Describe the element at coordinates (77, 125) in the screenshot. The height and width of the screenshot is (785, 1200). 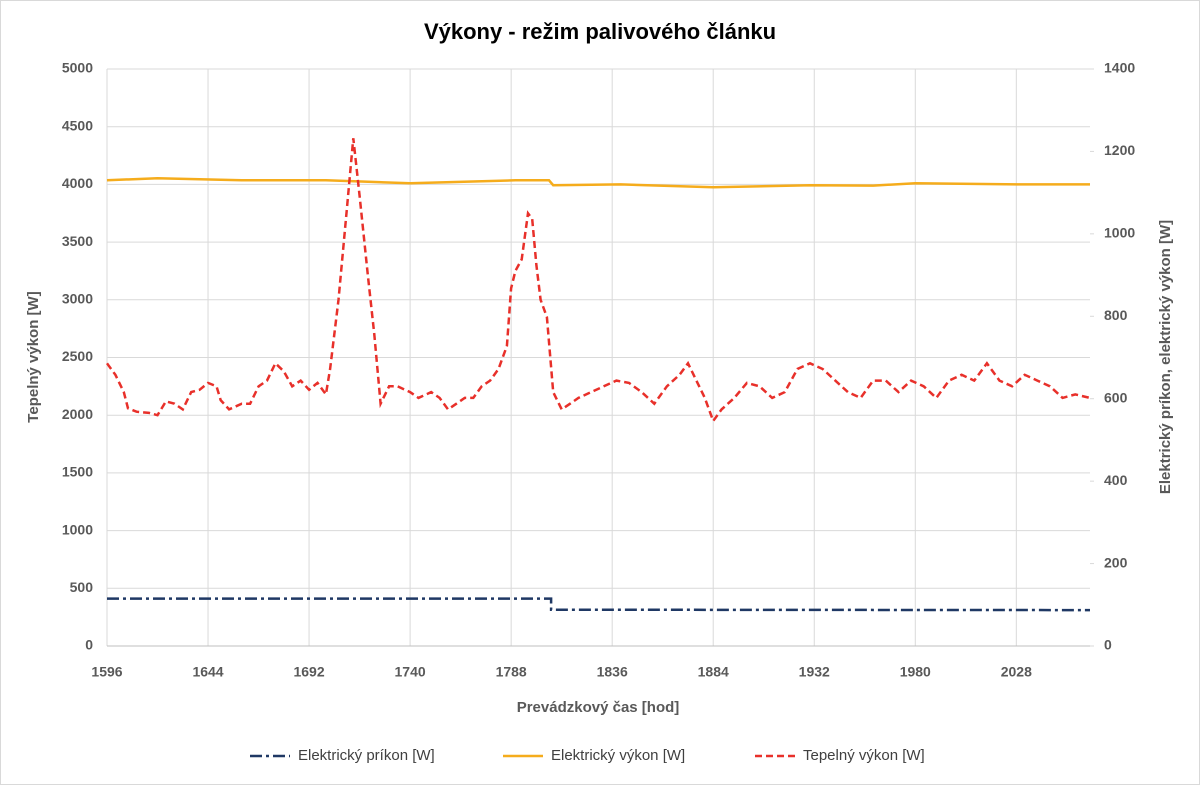
I see `y-tick-label: 4500` at that location.